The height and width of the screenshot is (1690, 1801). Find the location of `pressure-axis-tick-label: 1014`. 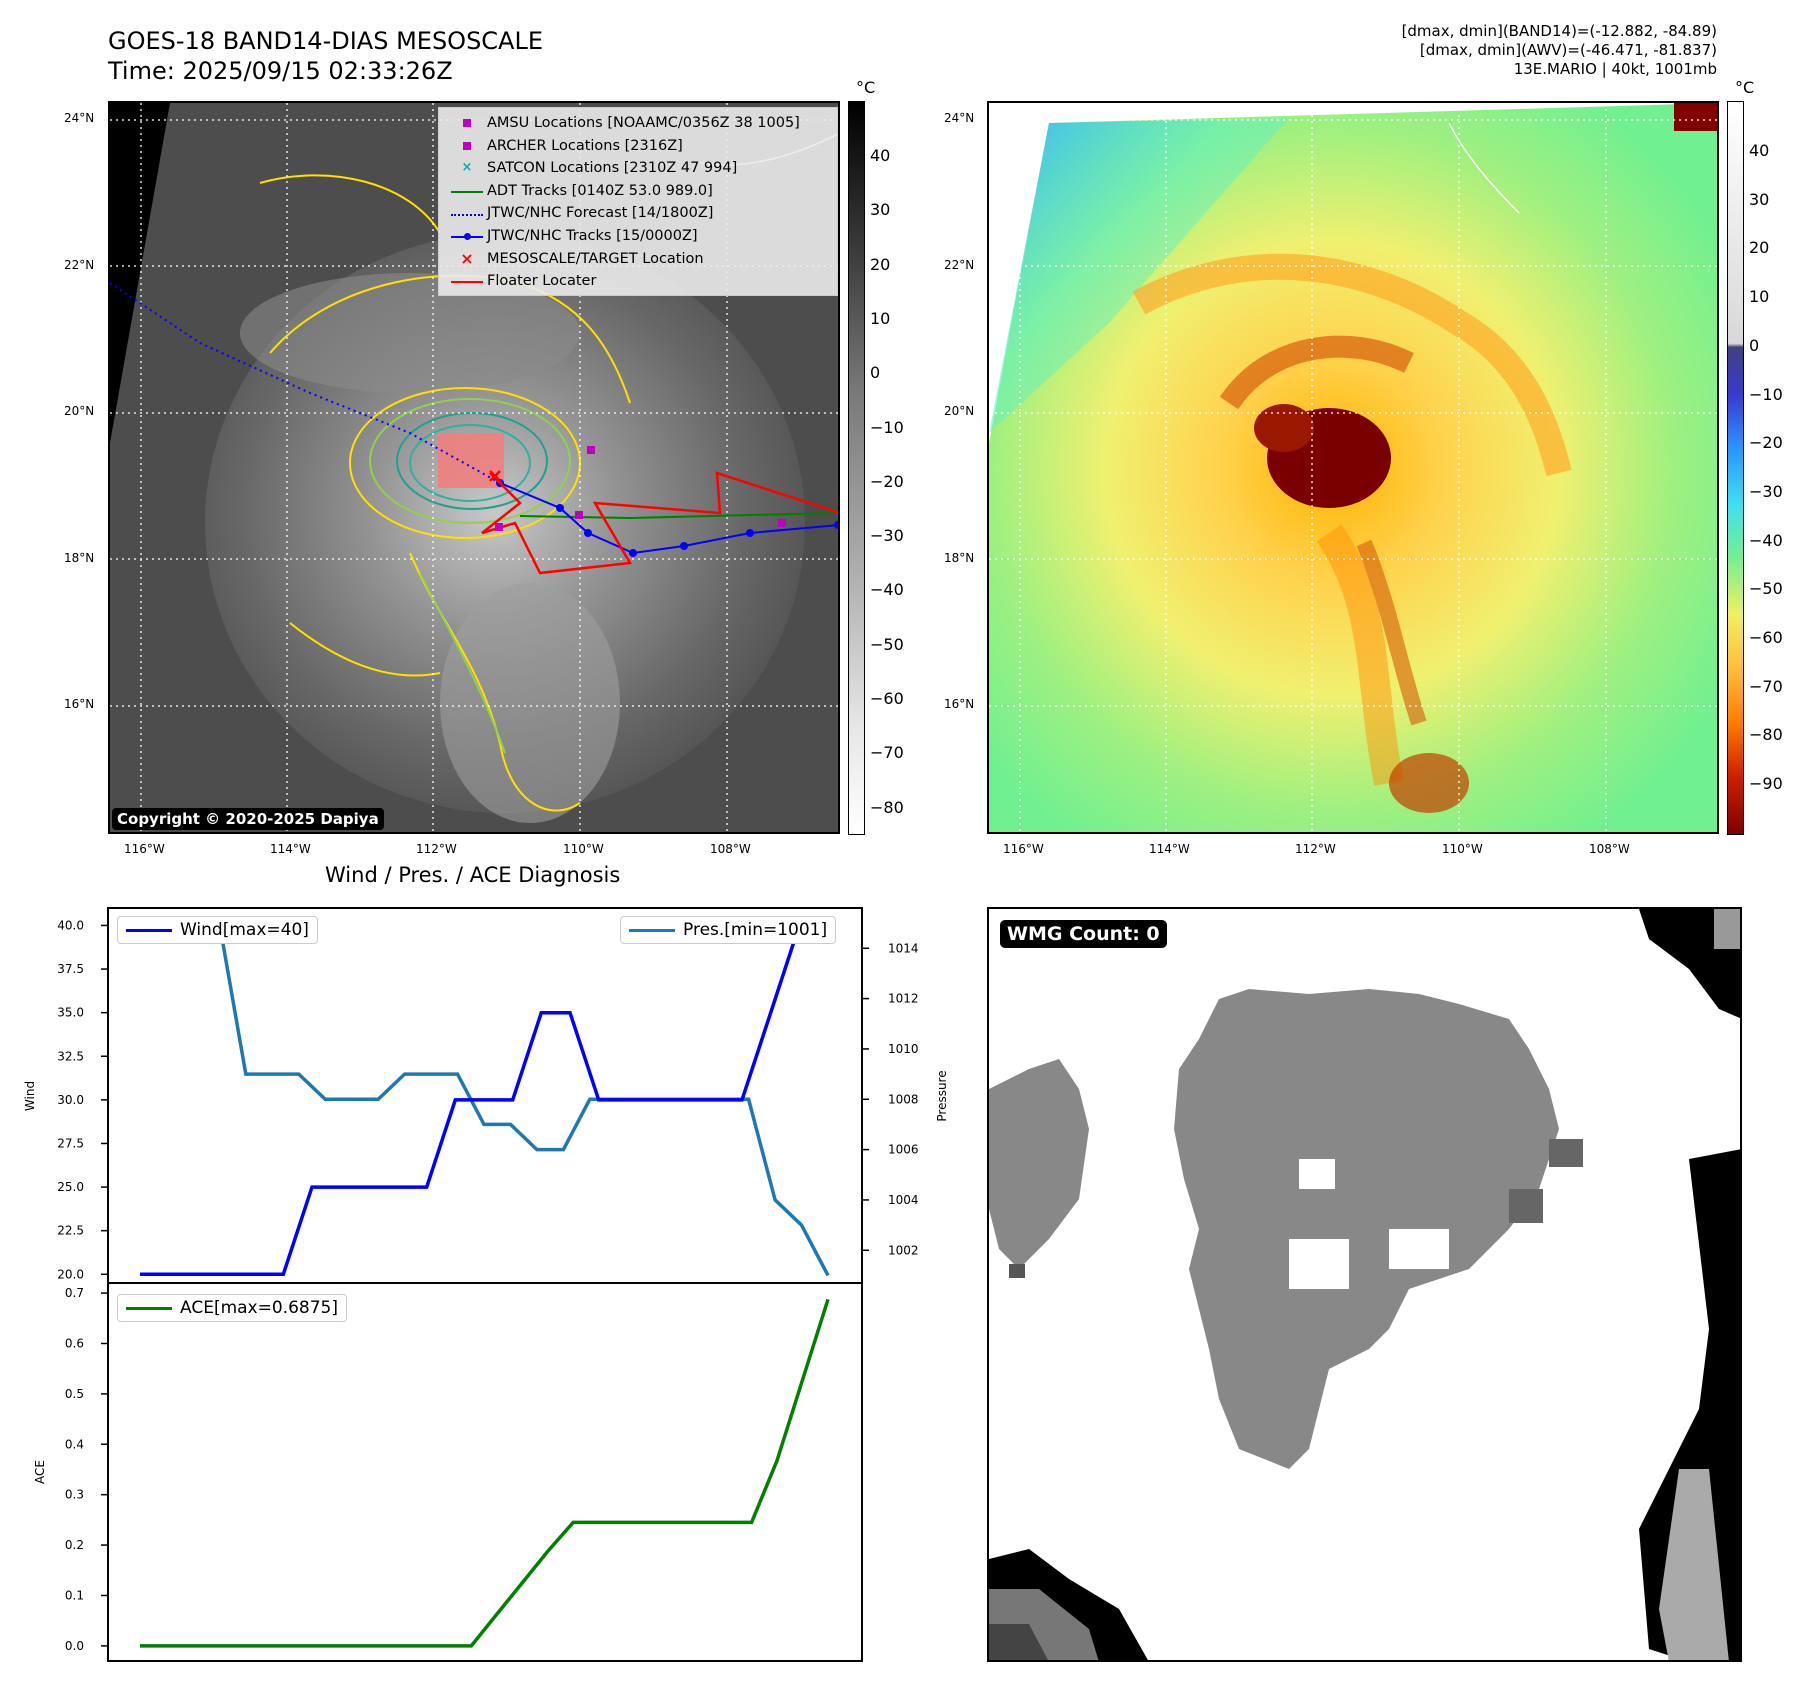

pressure-axis-tick-label: 1014 is located at coordinates (903, 948).